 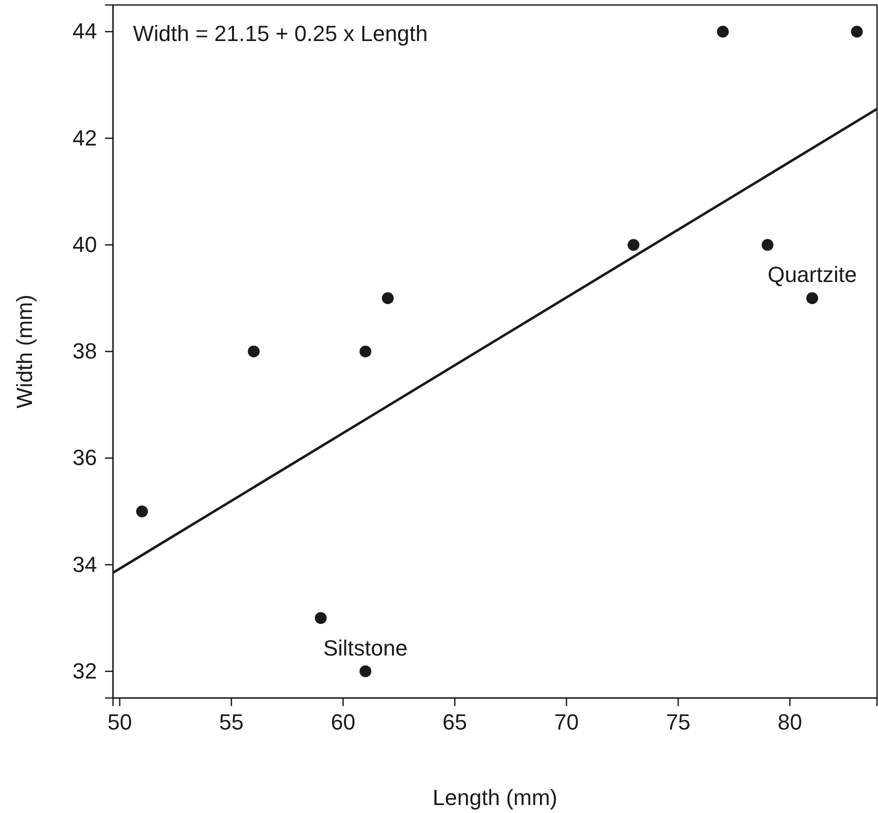 I want to click on y-tick-label: 38, so click(x=84, y=351).